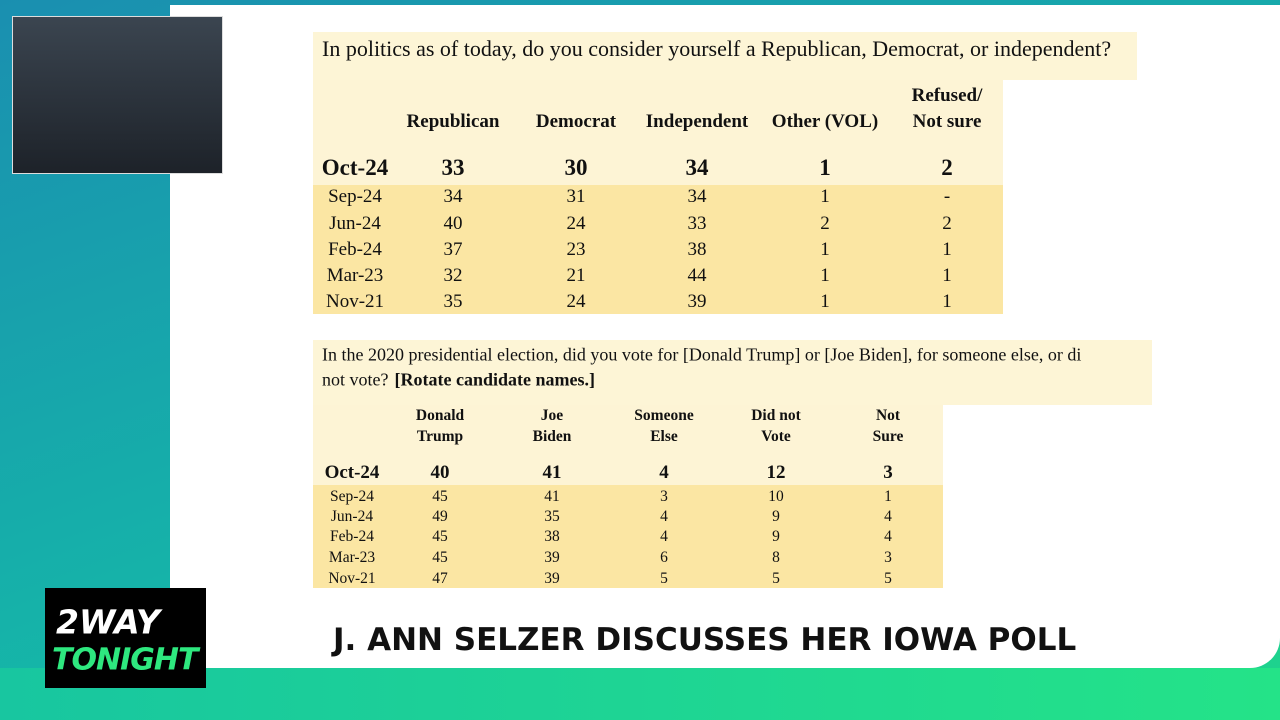 This screenshot has height=720, width=1280. Describe the element at coordinates (453, 121) in the screenshot. I see `column-header: Republican` at that location.